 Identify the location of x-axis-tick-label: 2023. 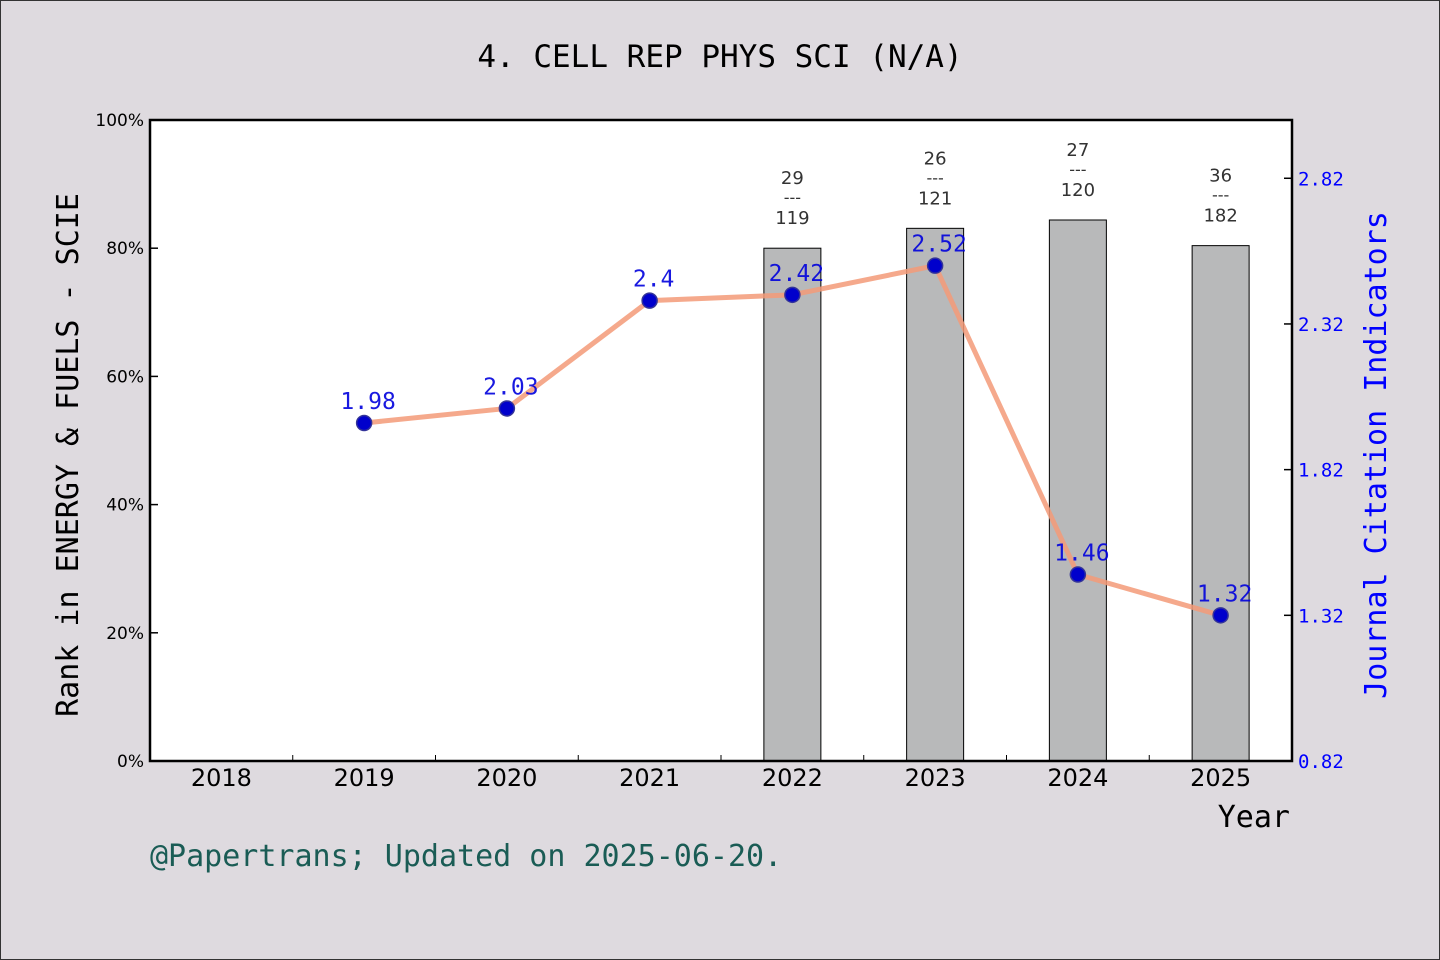
(935, 778).